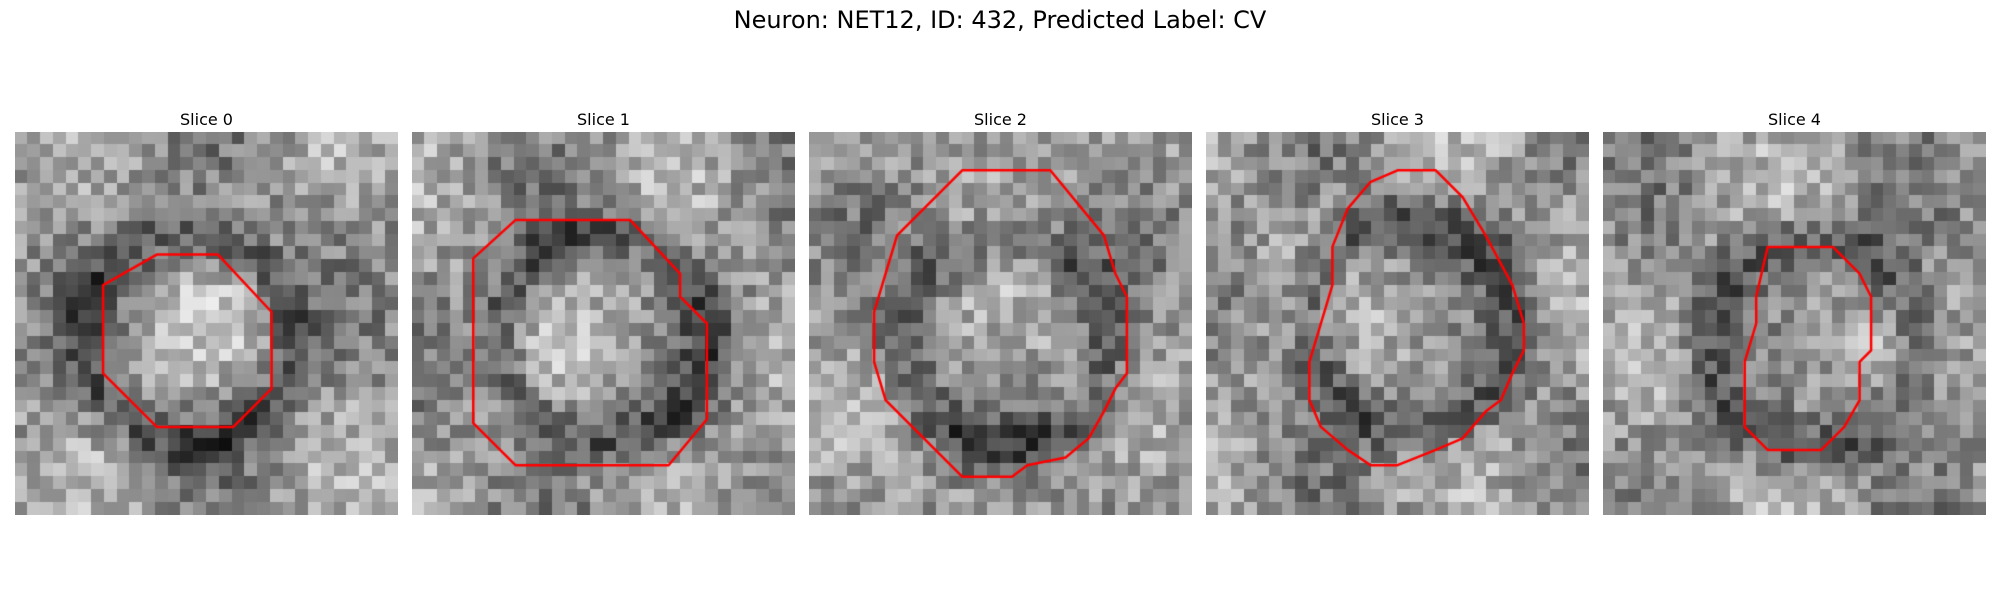 Image resolution: width=2000 pixels, height=600 pixels. Describe the element at coordinates (206, 120) in the screenshot. I see `slice-title-0: Slice 0` at that location.